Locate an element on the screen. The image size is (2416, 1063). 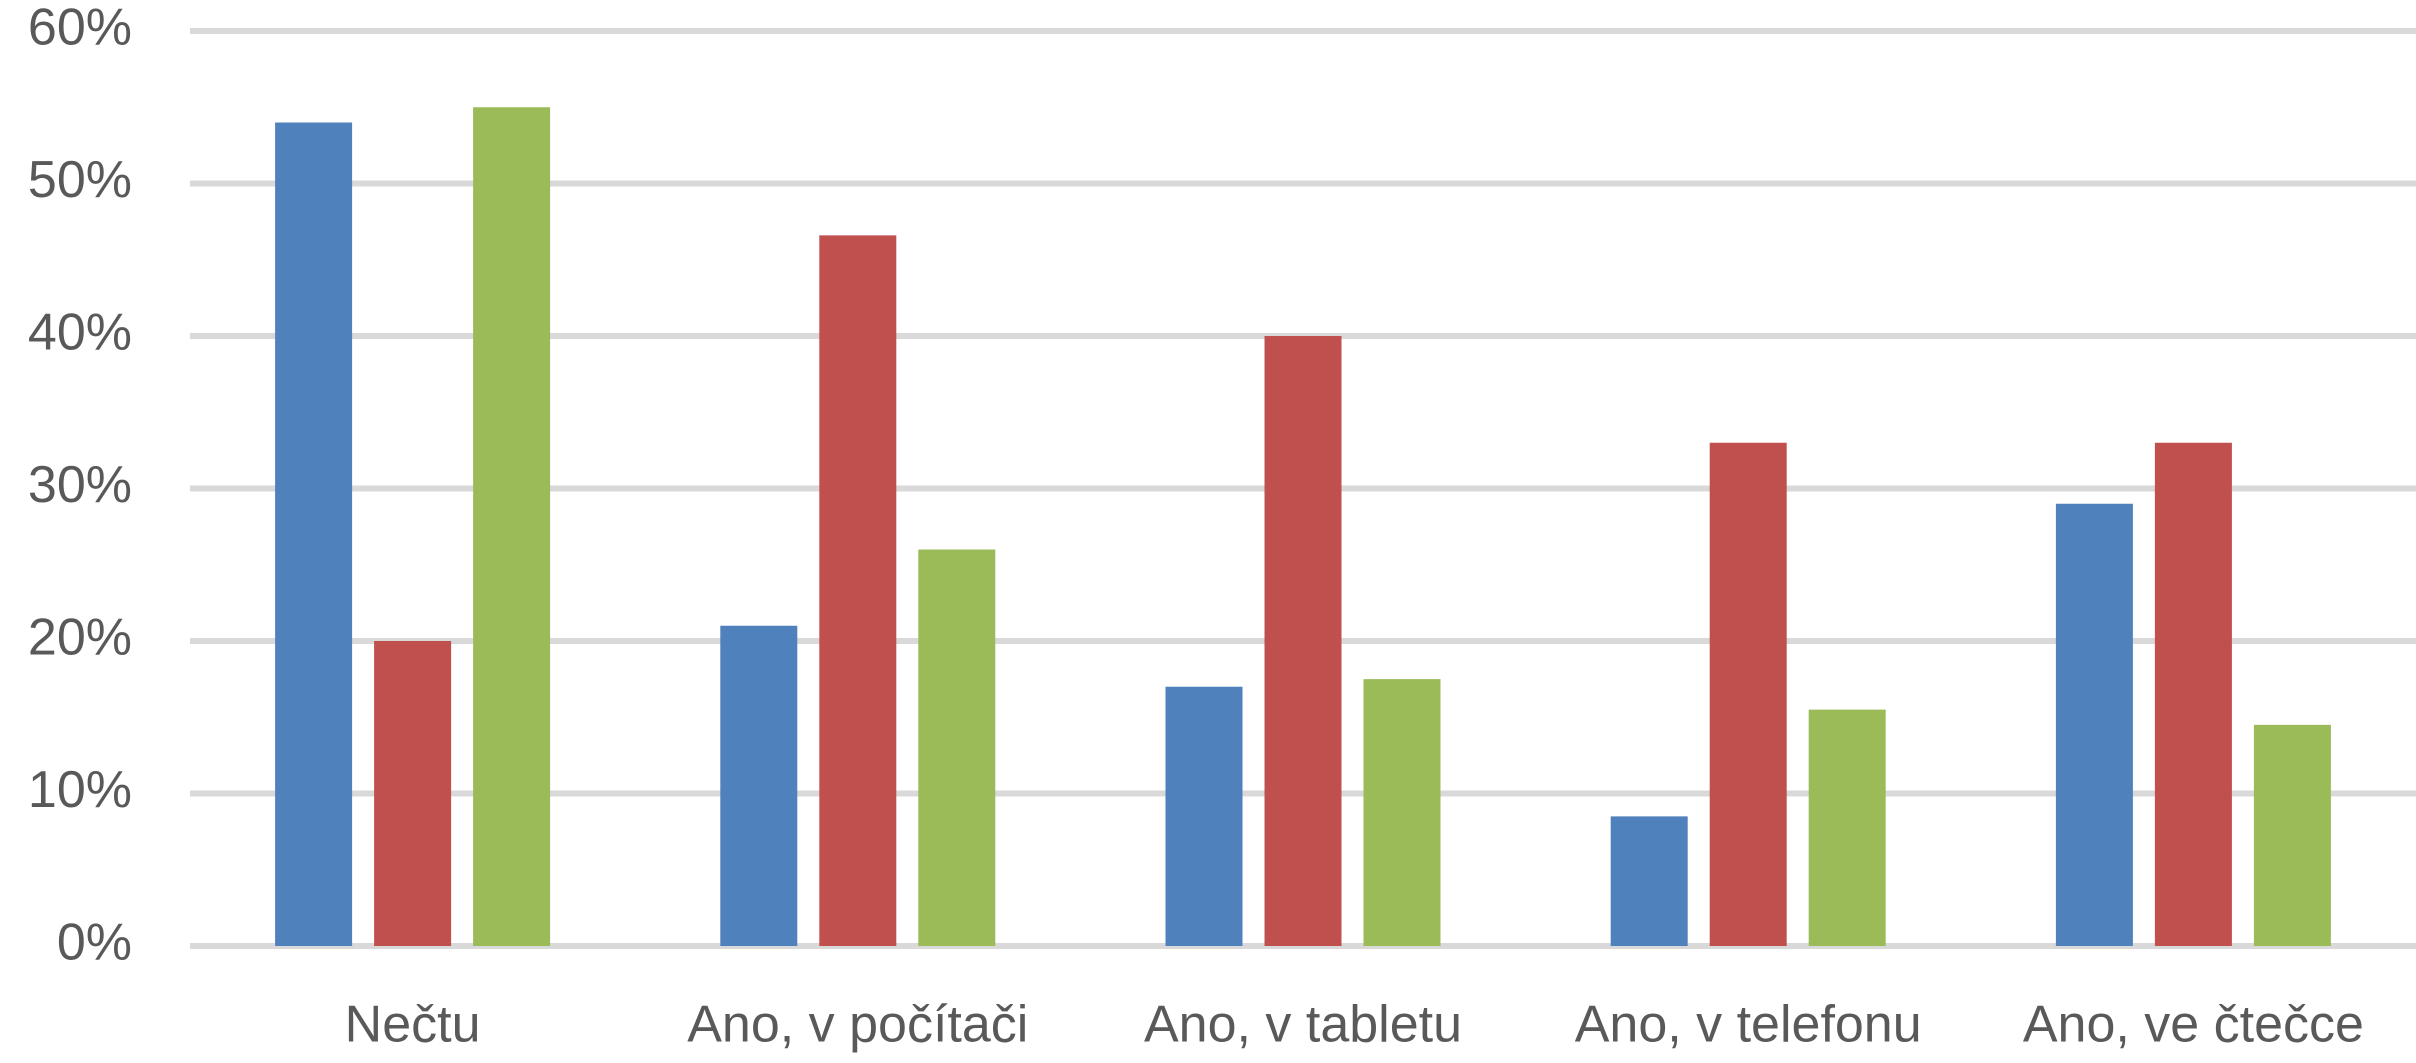
y-tick-label: 20% is located at coordinates (80, 638).